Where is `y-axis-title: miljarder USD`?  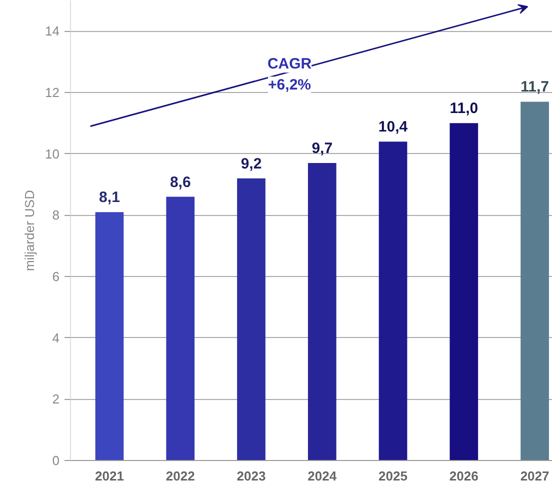 y-axis-title: miljarder USD is located at coordinates (30, 230).